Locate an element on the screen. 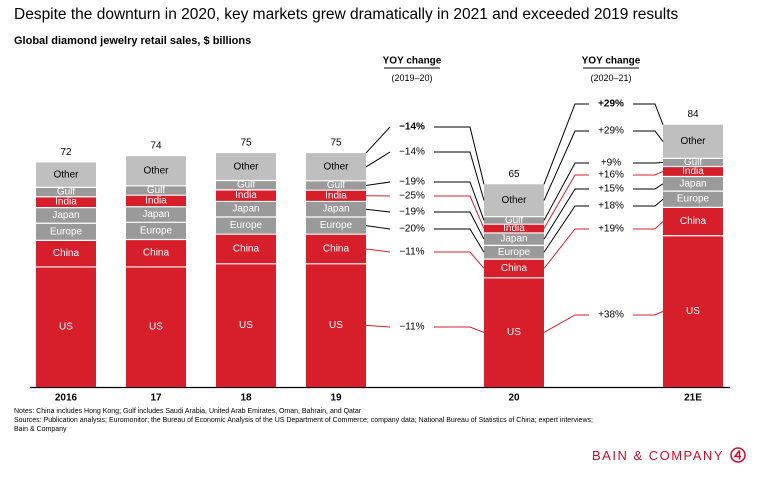 The width and height of the screenshot is (762, 477). yoy-2019-20-china: −11% is located at coordinates (411, 252).